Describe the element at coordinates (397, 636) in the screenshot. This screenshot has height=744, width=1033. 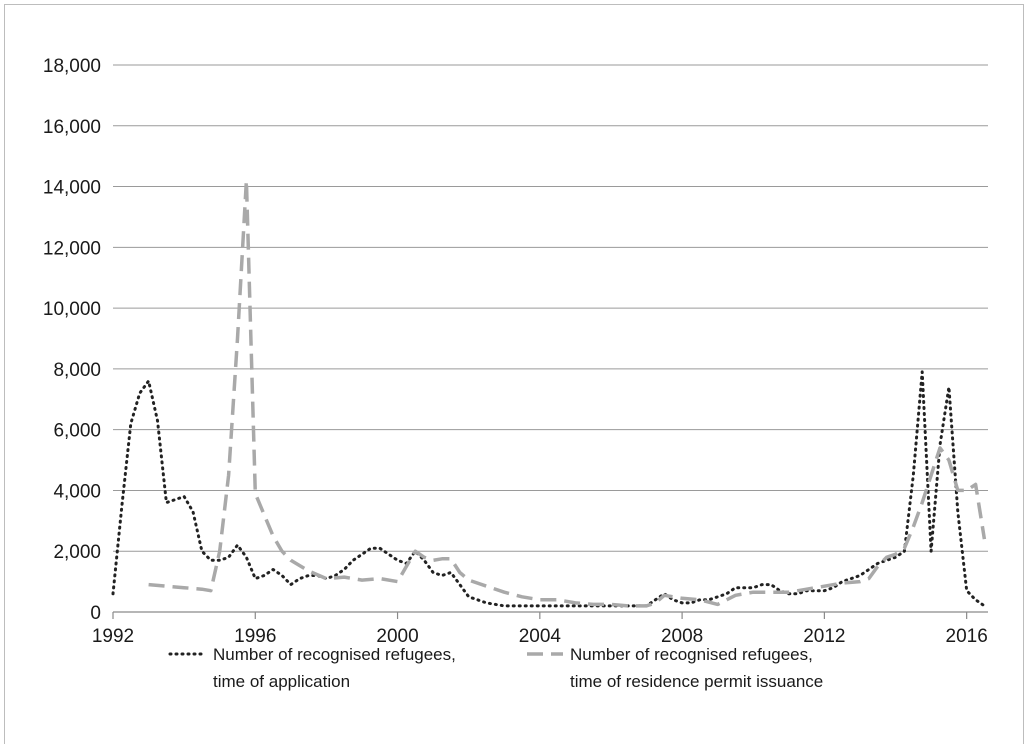
I see `x-tick-label: 2000` at that location.